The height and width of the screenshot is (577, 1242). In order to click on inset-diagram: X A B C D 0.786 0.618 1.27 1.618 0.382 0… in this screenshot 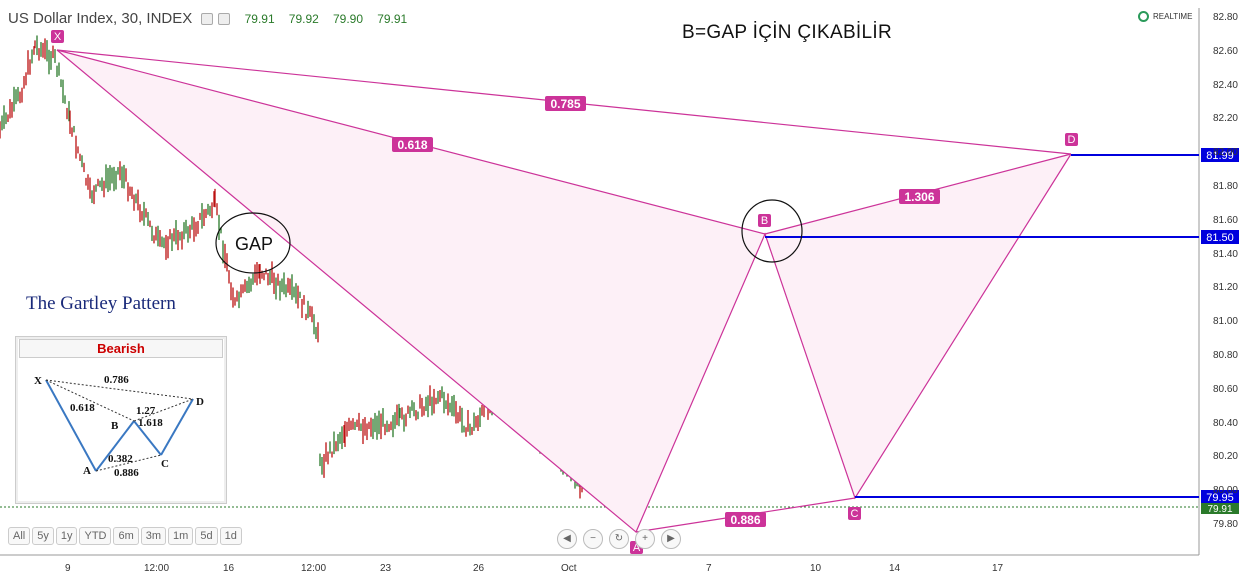, I will do `click(119, 426)`.